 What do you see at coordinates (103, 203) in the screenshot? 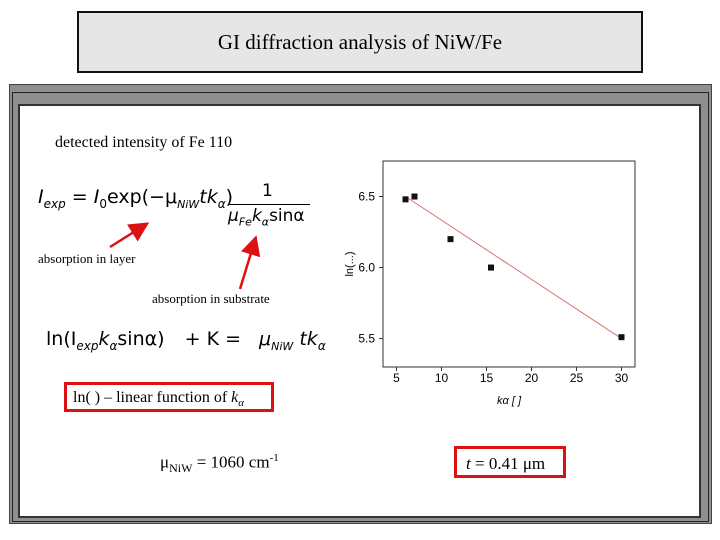
I see `formula-i0-sub: 0` at bounding box center [103, 203].